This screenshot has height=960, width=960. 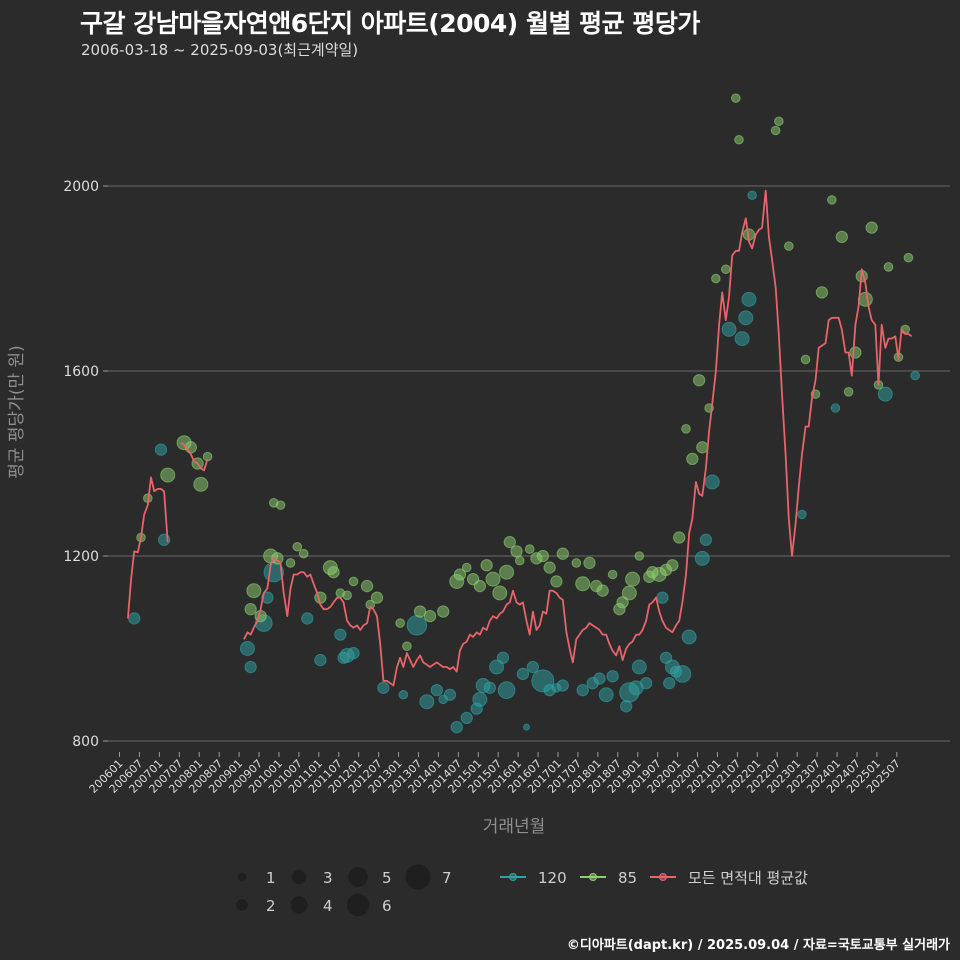 I want to click on y-tick-label: 2000, so click(x=81, y=187).